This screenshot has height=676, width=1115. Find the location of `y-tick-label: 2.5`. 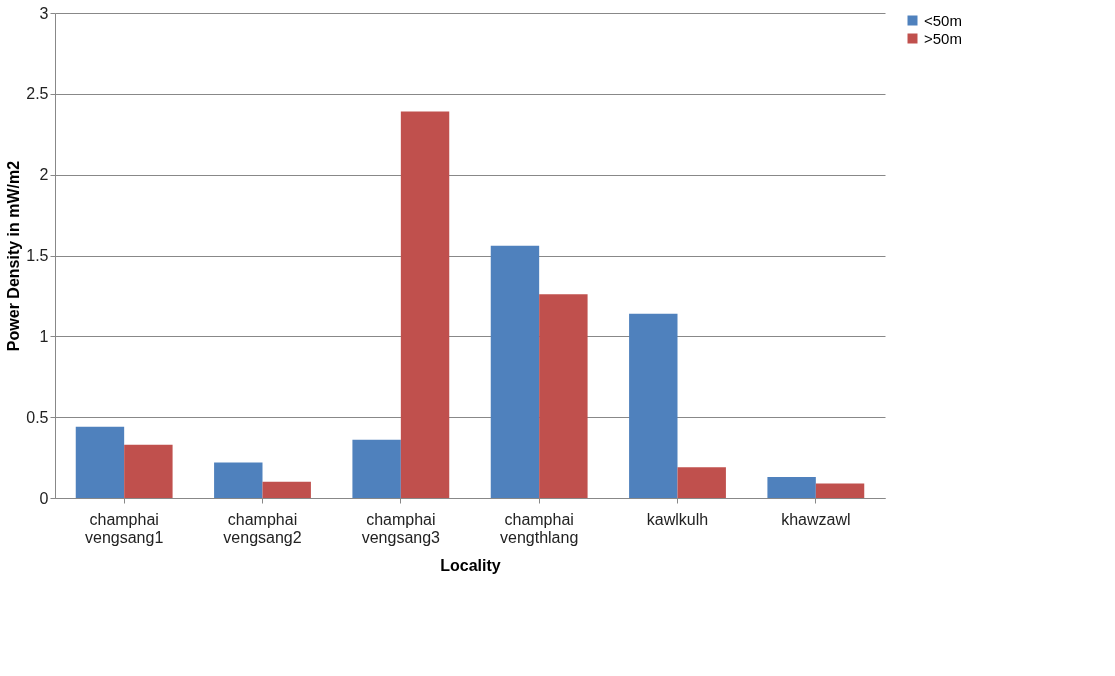

y-tick-label: 2.5 is located at coordinates (37, 94).